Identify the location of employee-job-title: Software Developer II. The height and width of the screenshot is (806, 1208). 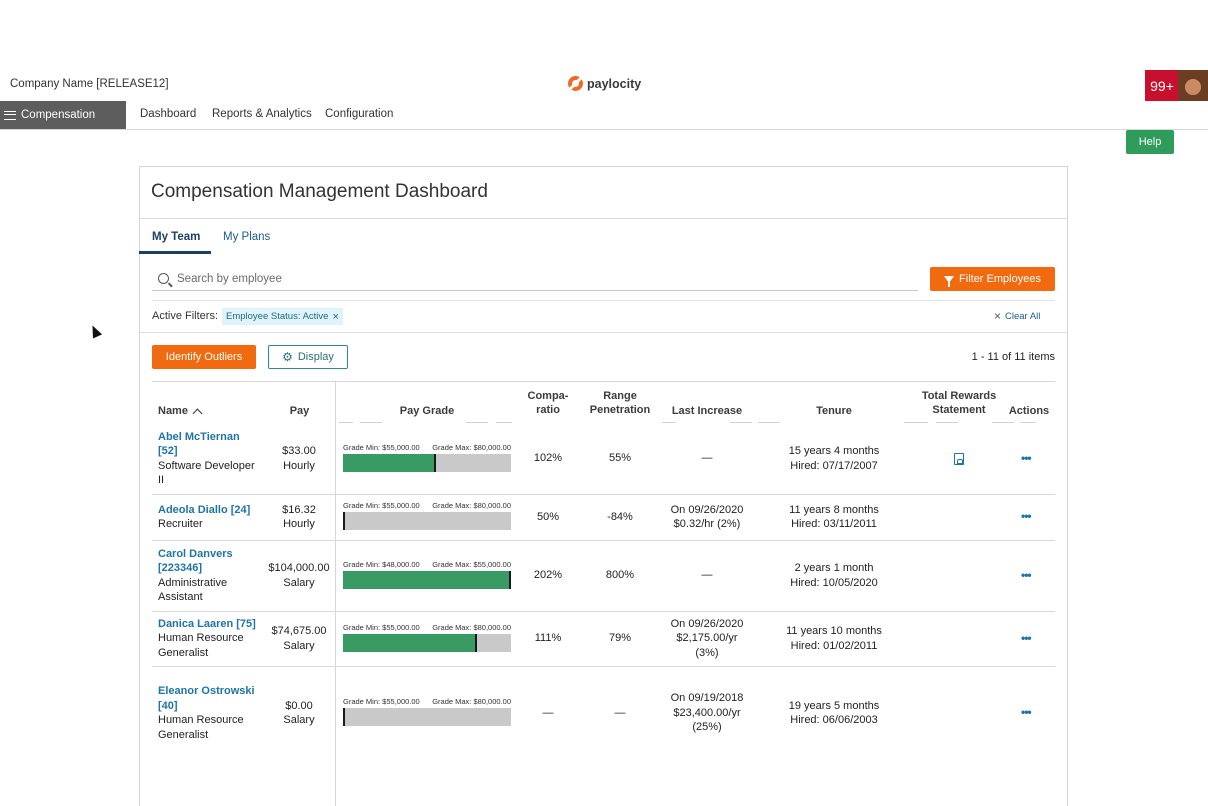
(210, 473).